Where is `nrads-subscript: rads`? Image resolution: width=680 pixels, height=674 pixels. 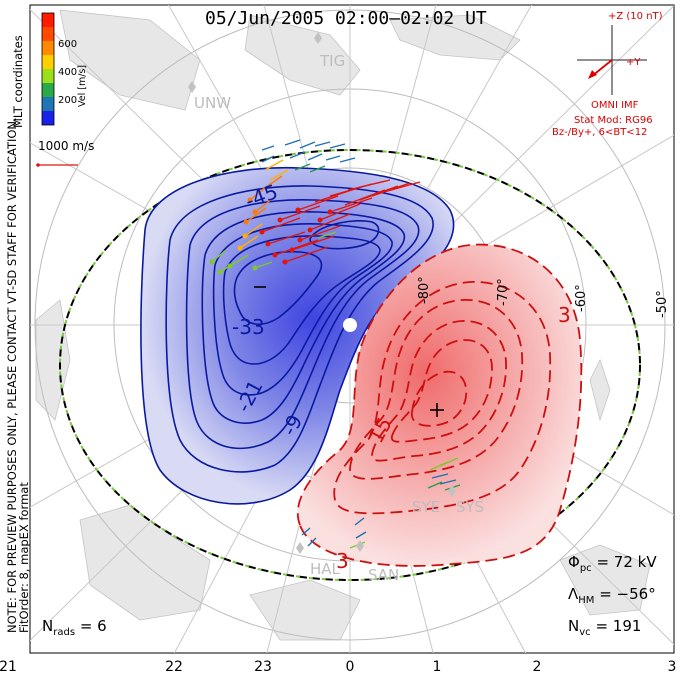
nrads-subscript: rads is located at coordinates (64, 632).